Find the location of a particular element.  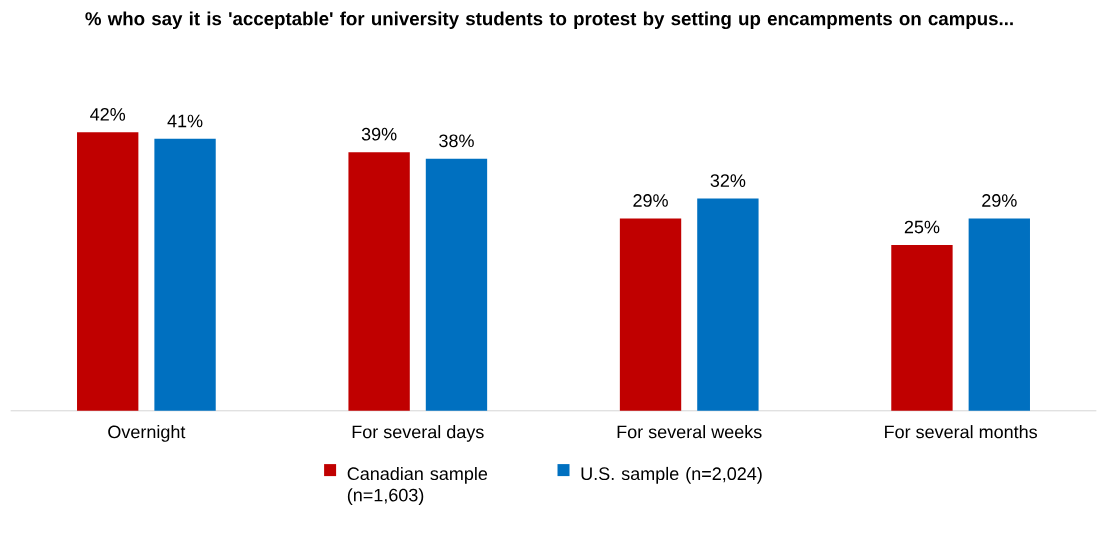

data-label: 38% is located at coordinates (456, 141).